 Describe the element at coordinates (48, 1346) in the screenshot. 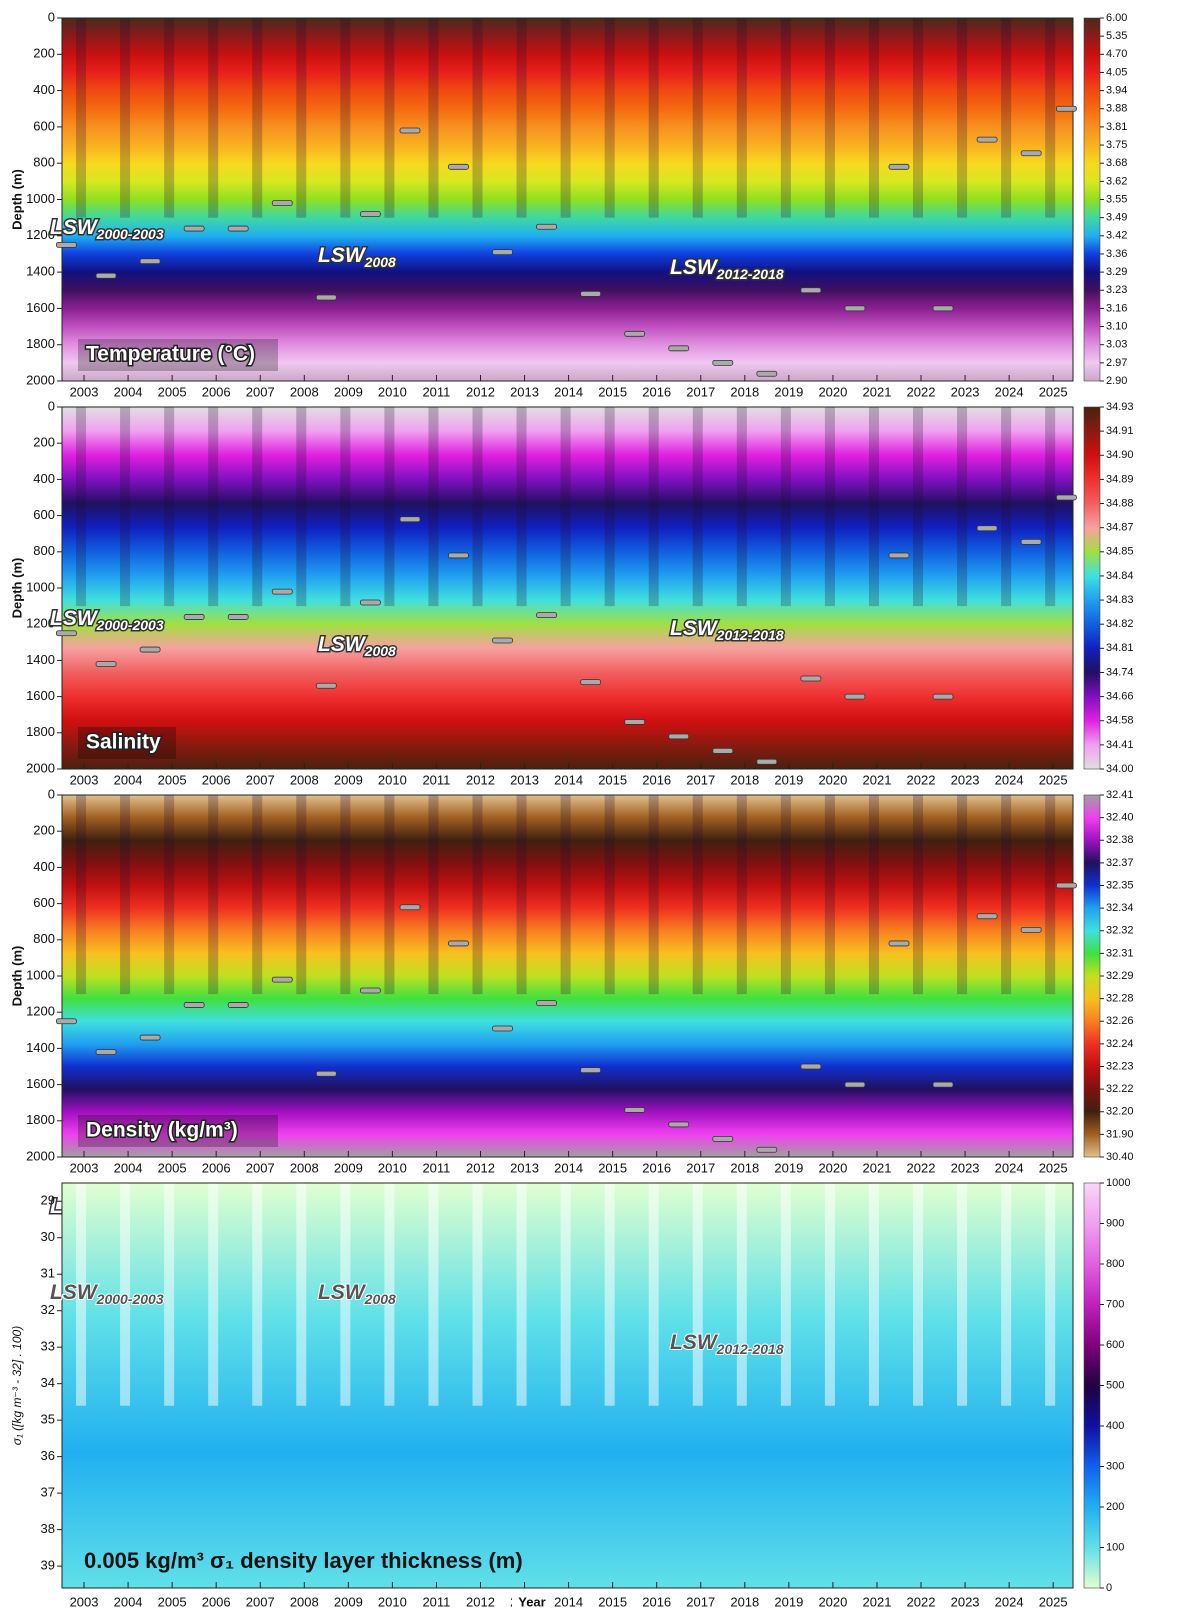

I see `y-tick-label: 33` at that location.